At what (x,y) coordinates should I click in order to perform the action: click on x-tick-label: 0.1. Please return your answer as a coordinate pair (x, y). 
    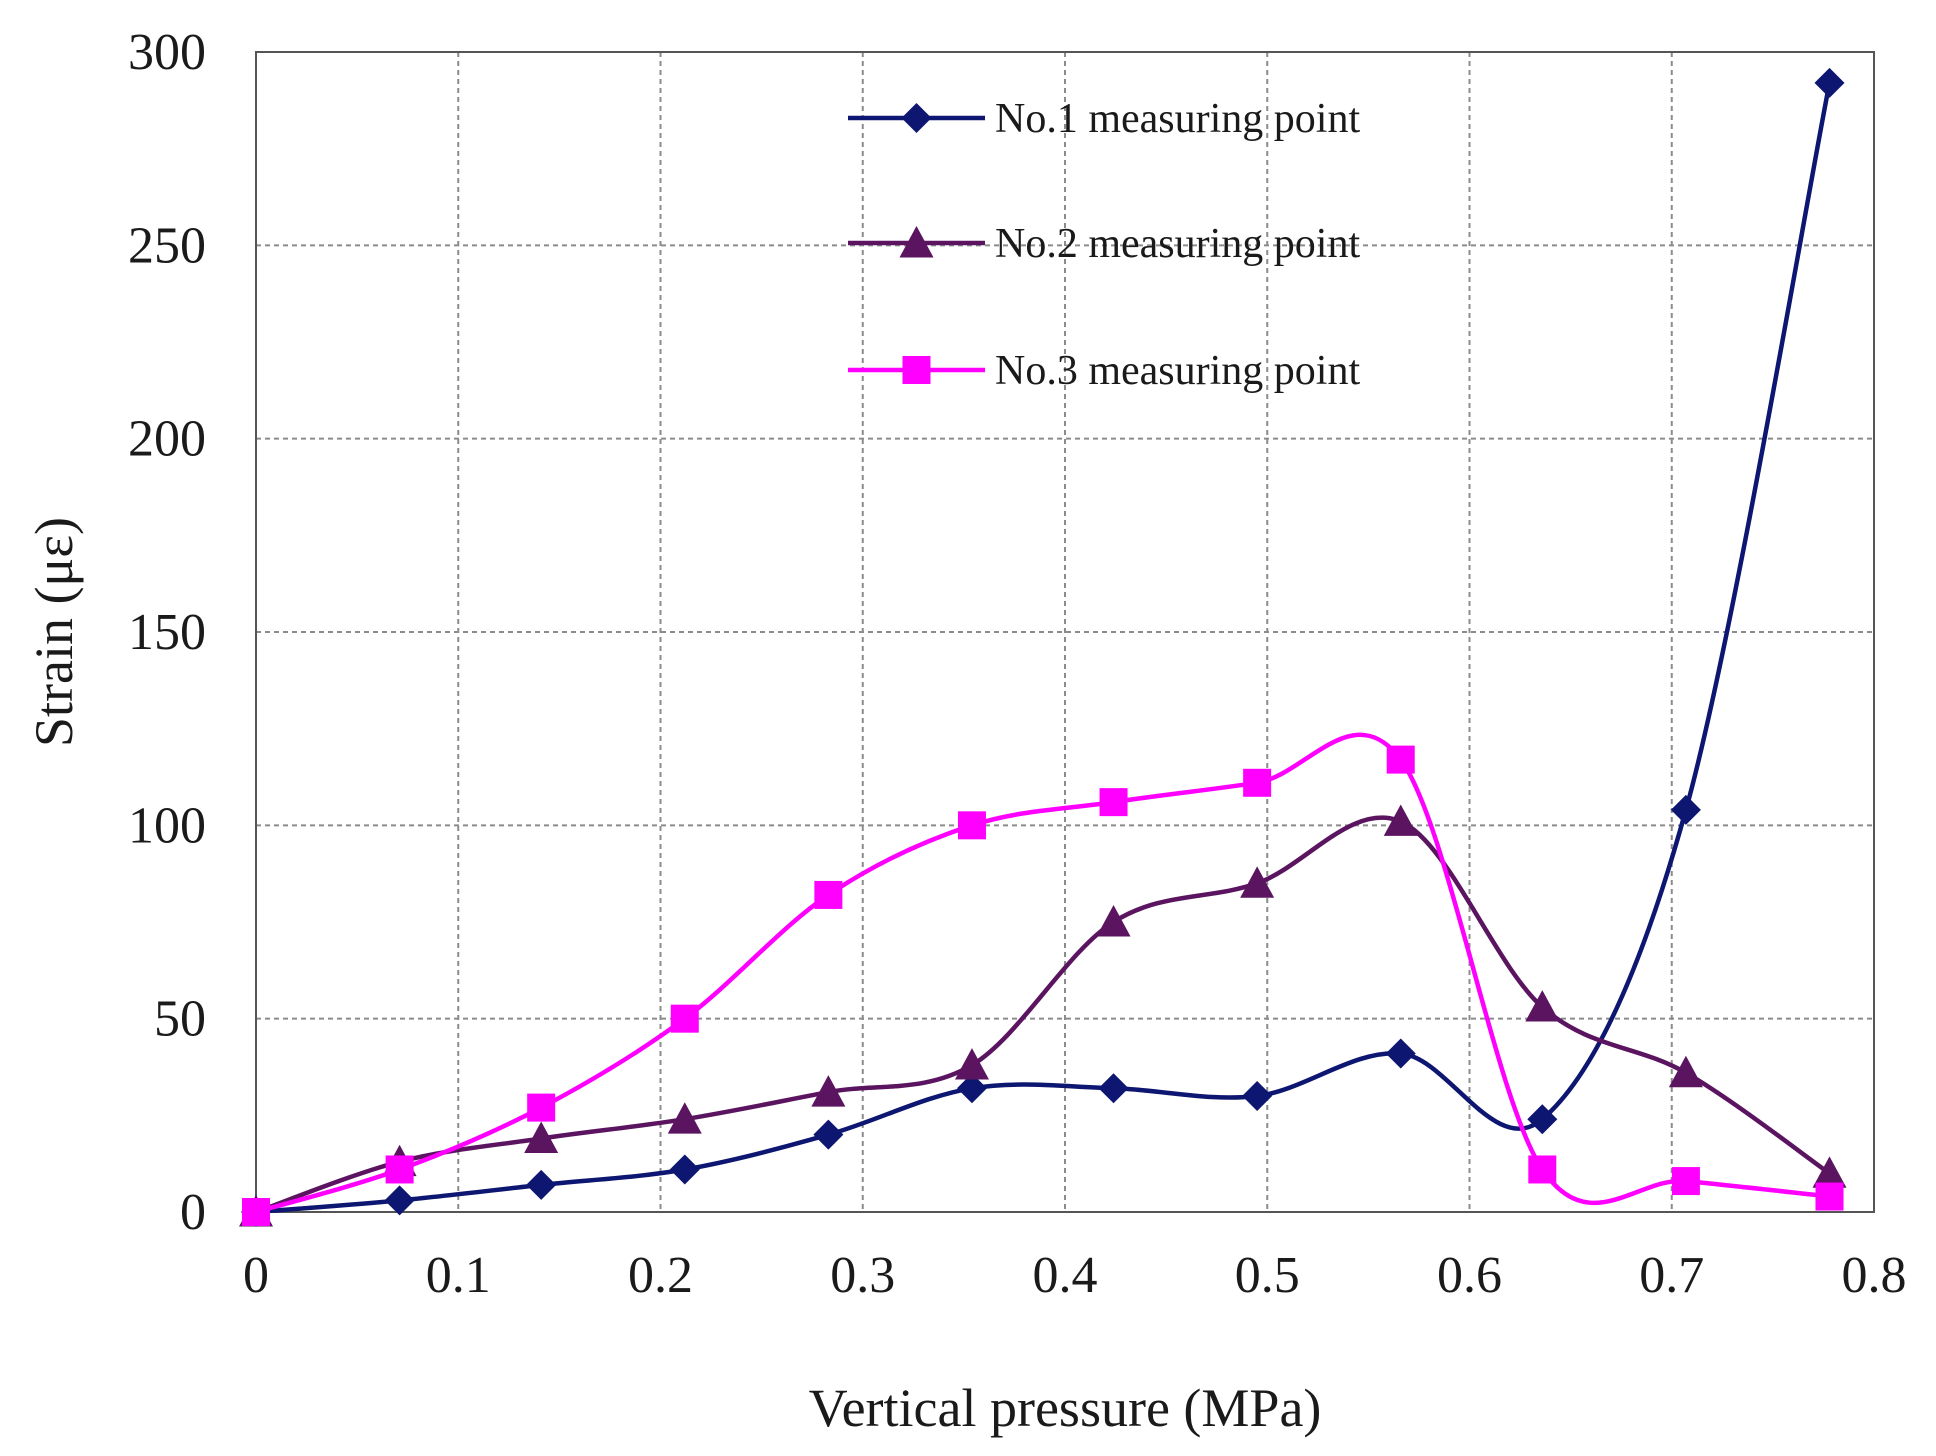
    Looking at the image, I should click on (458, 1275).